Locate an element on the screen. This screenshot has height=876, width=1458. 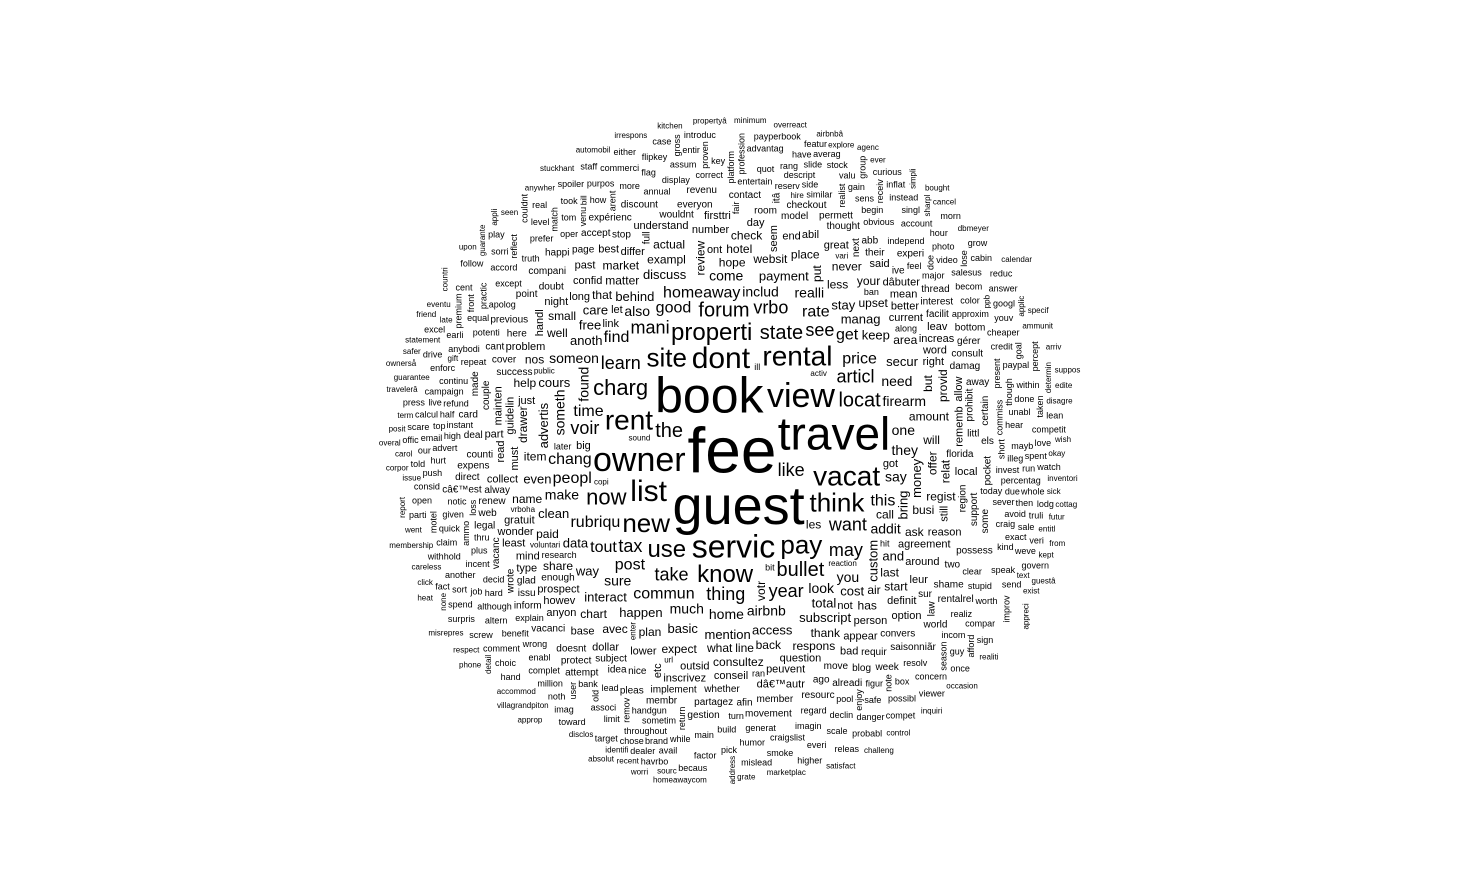
word-136: drawer is located at coordinates (523, 424).